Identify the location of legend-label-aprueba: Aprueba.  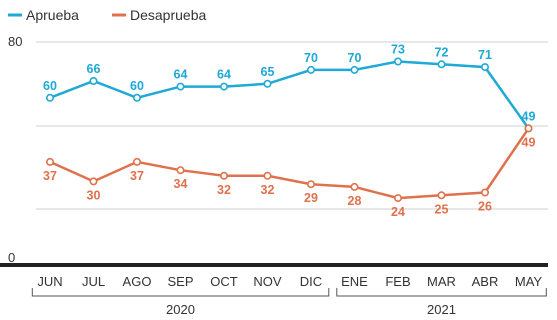
(52, 15).